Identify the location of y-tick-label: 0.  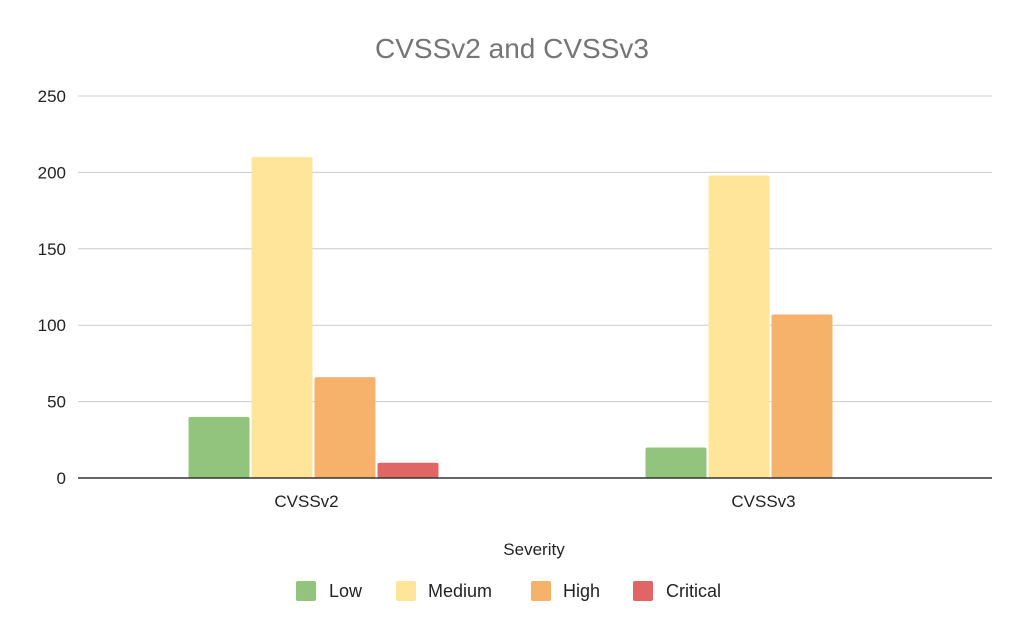
(61, 478).